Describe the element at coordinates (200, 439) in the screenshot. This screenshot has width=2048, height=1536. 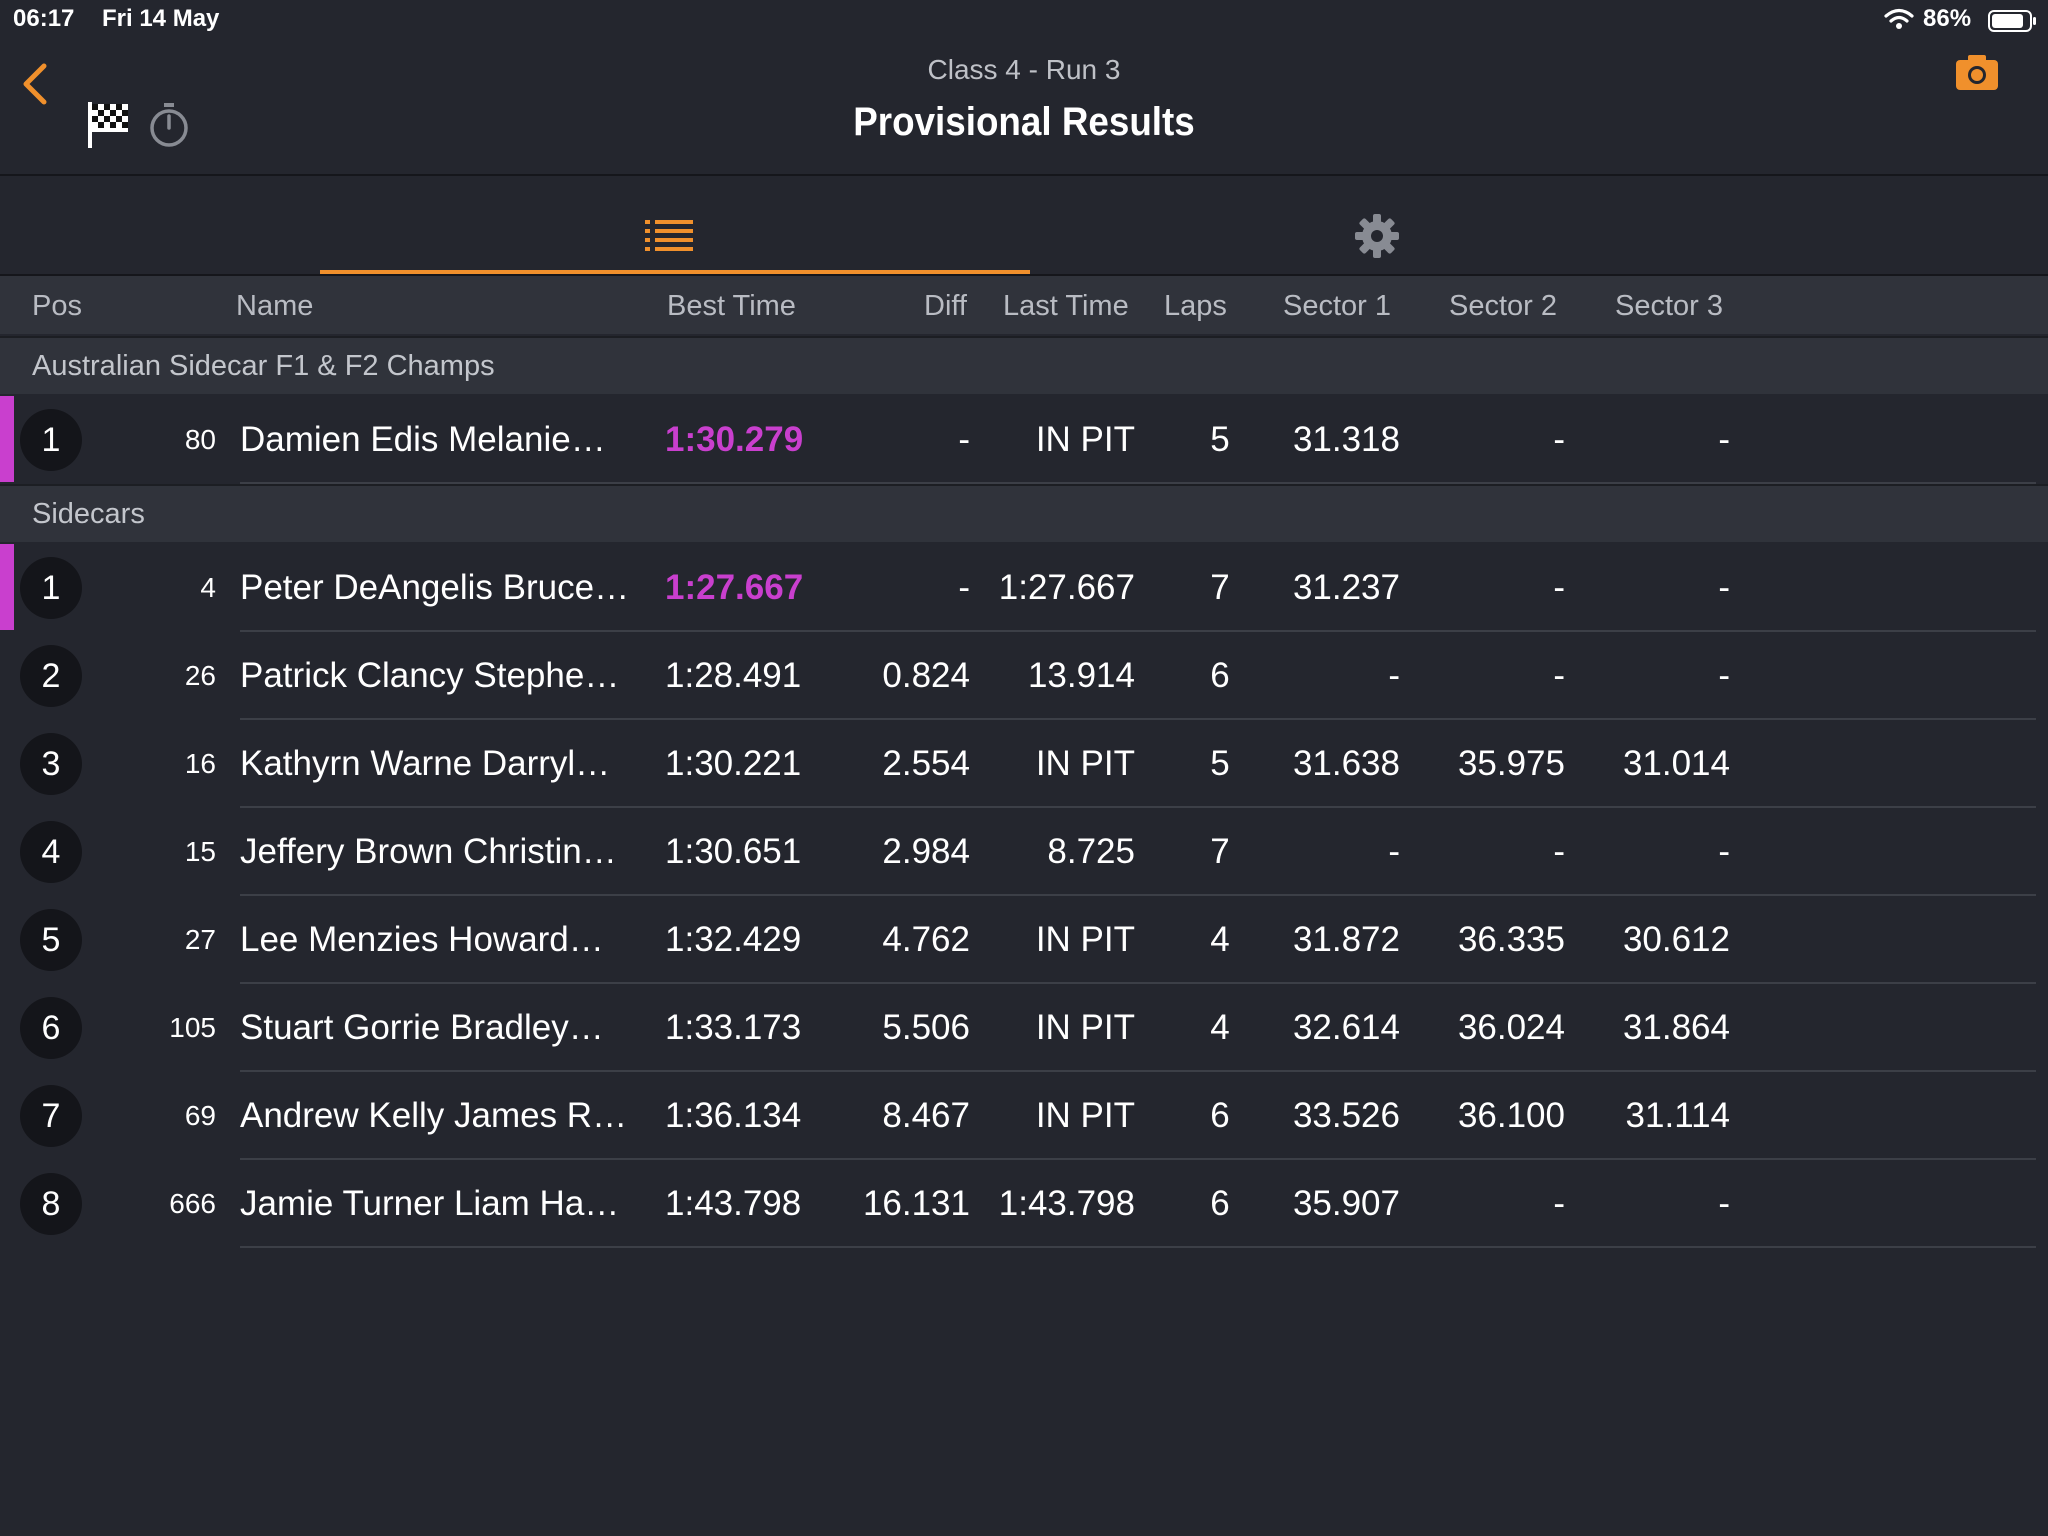
I see `car-number: 80` at that location.